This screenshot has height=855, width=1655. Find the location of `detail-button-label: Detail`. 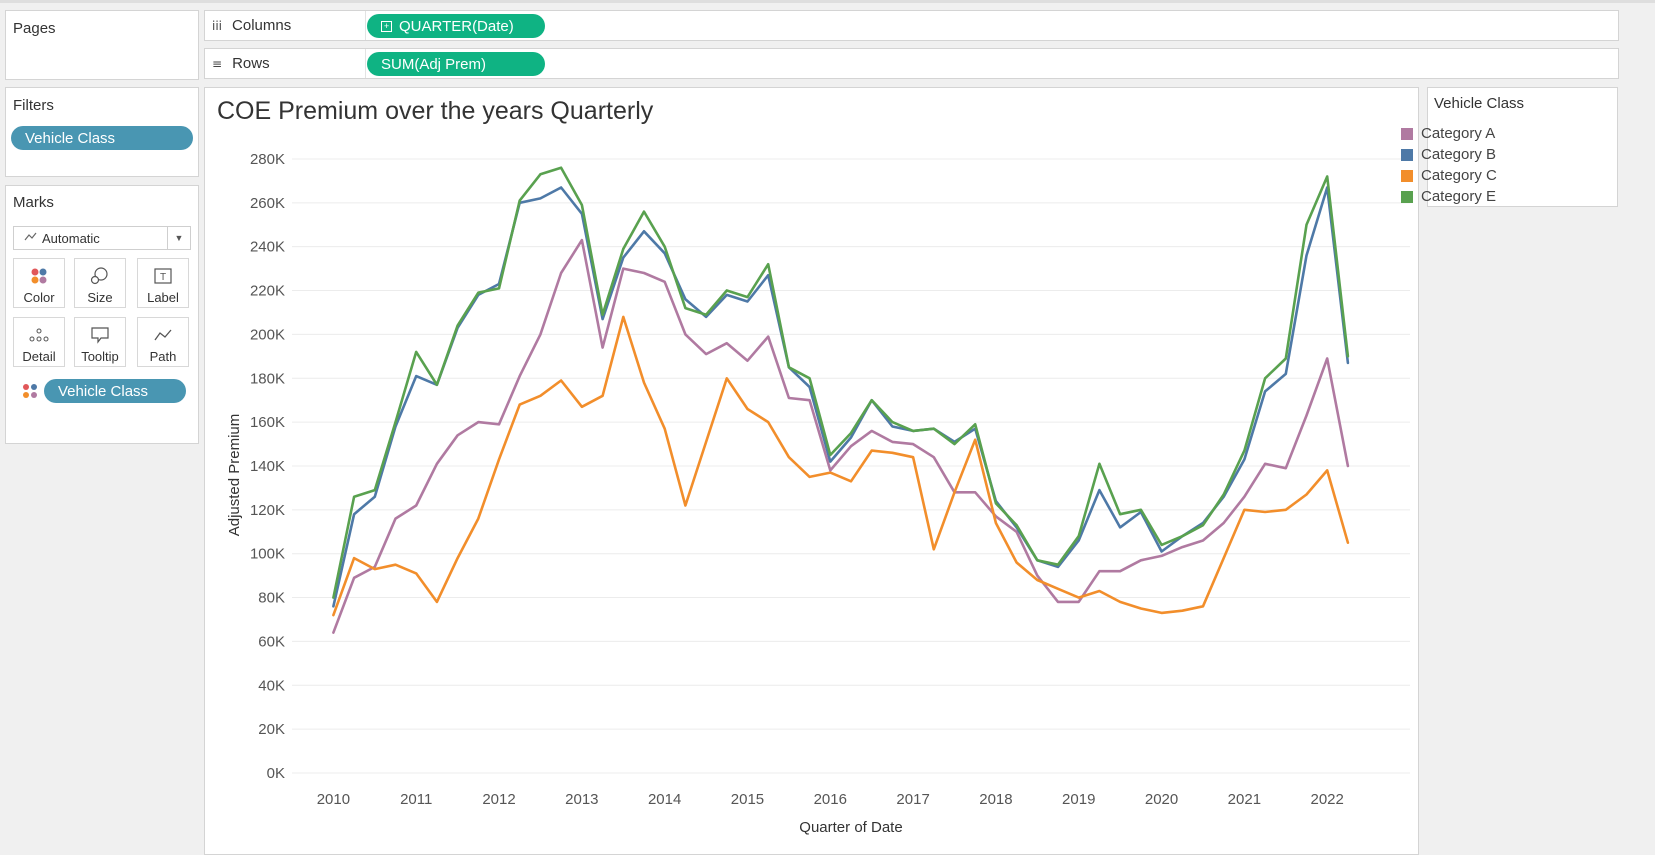

detail-button-label: Detail is located at coordinates (39, 356).